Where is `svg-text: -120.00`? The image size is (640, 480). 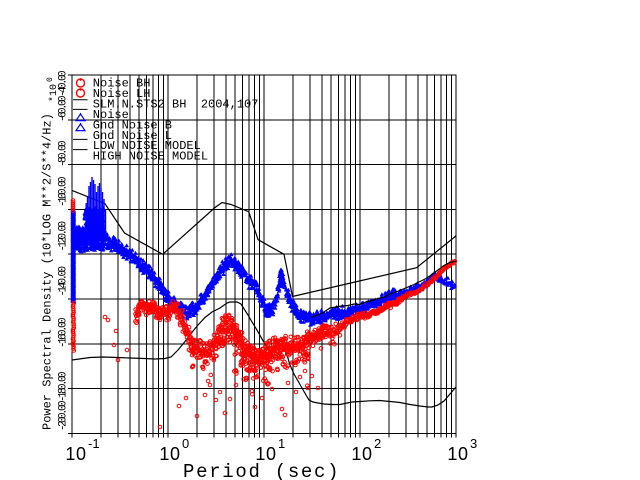 svg-text: -120.00 is located at coordinates (64, 236).